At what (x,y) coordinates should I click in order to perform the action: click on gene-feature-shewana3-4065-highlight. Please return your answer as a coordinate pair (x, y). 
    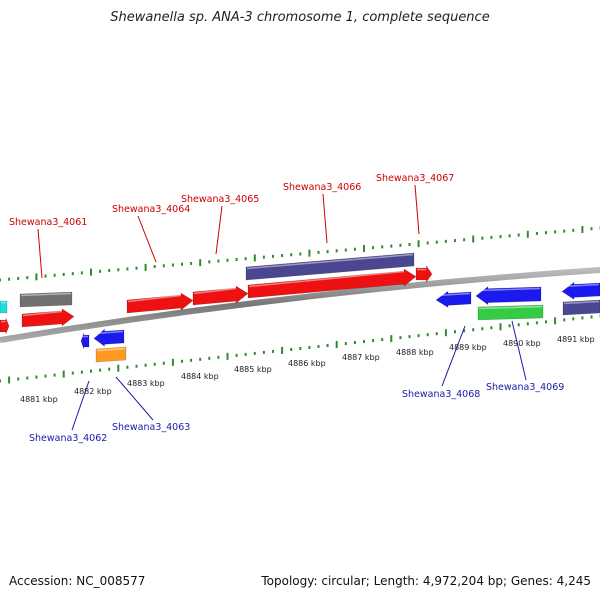
    Looking at the image, I should click on (215, 291).